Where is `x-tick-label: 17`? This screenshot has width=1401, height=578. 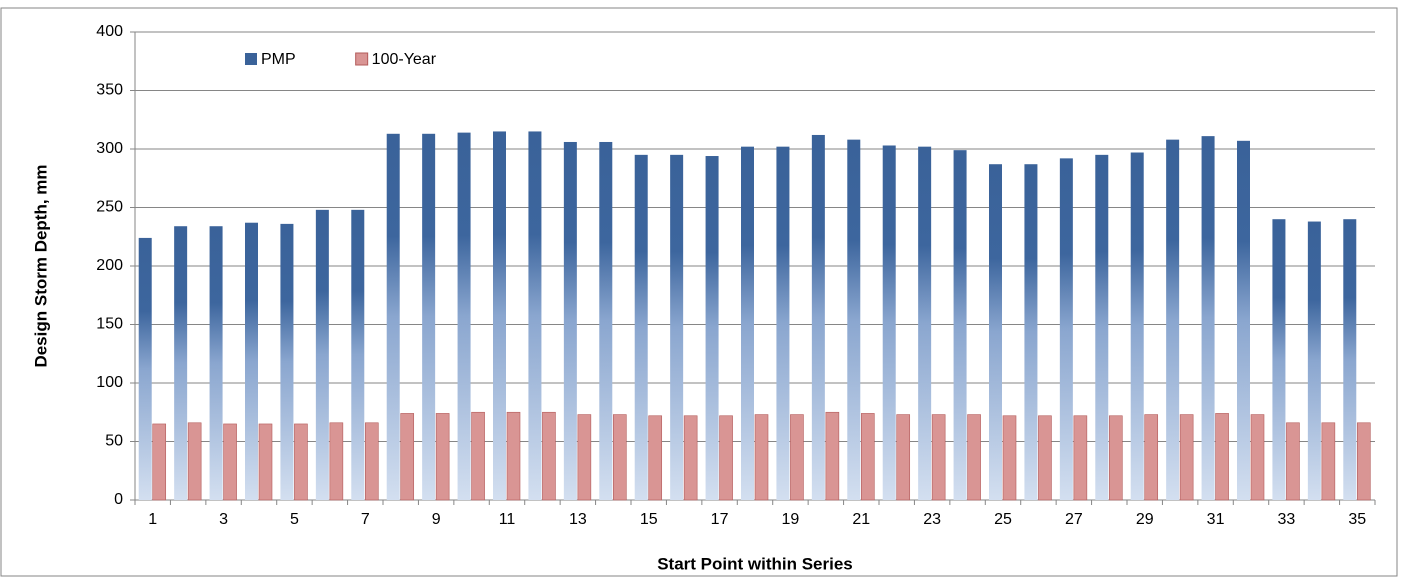 x-tick-label: 17 is located at coordinates (720, 519).